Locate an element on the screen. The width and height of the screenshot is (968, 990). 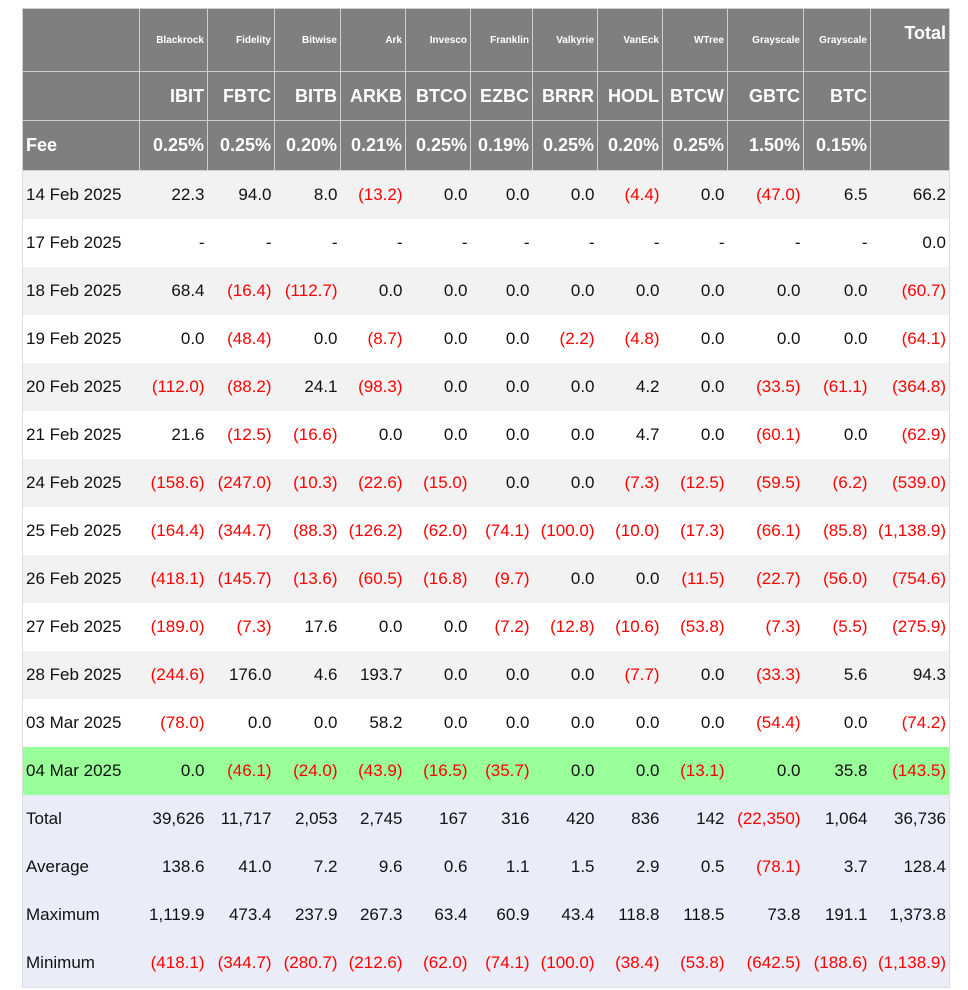
summary-cell: (418.1) is located at coordinates (173, 963).